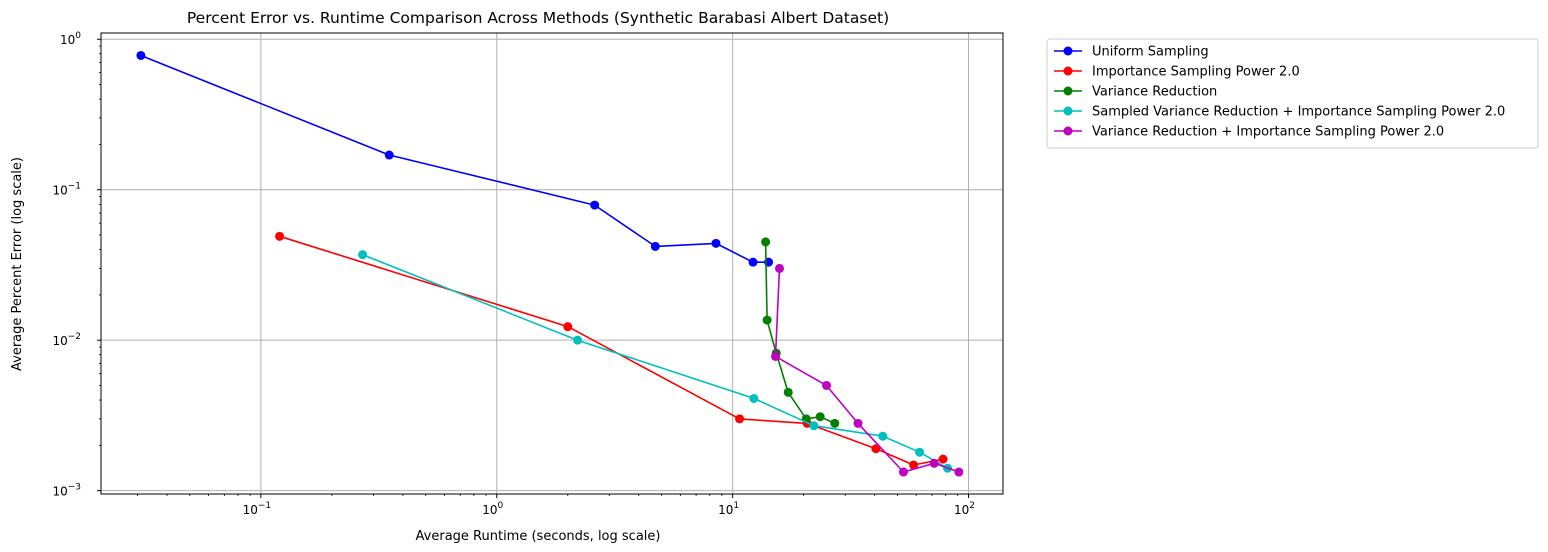  I want to click on y-tick-label: 10⁰, so click(70, 39).